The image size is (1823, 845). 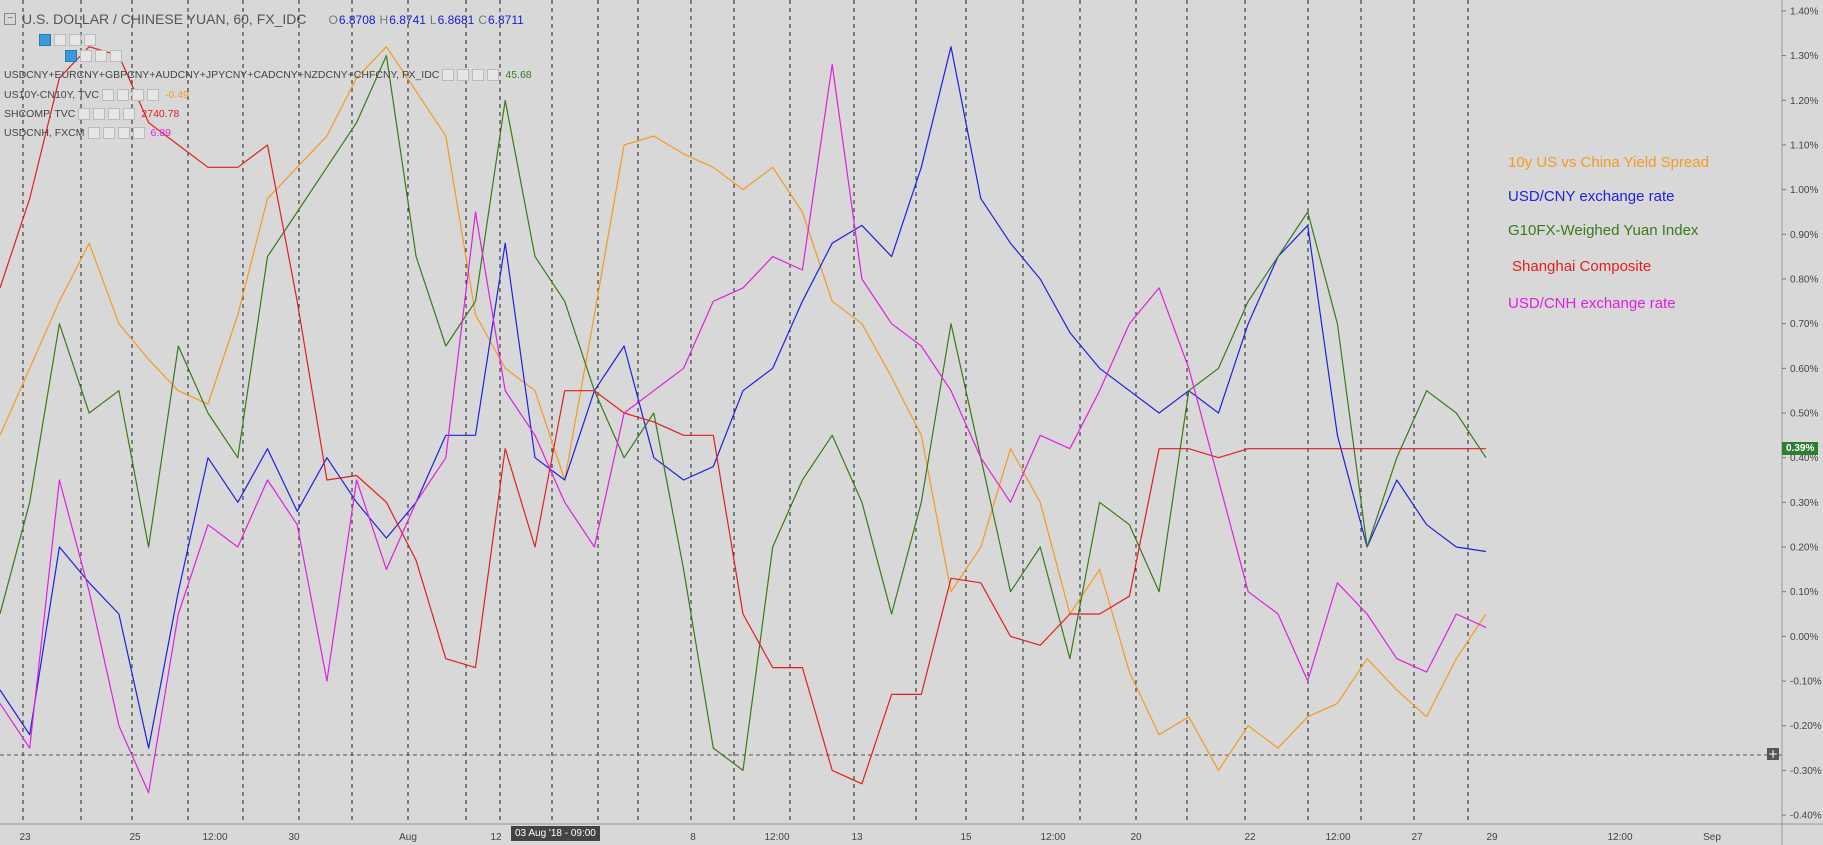 I want to click on indicator-row: US10Y-CN10Y, TVC -0.49, so click(x=96, y=95).